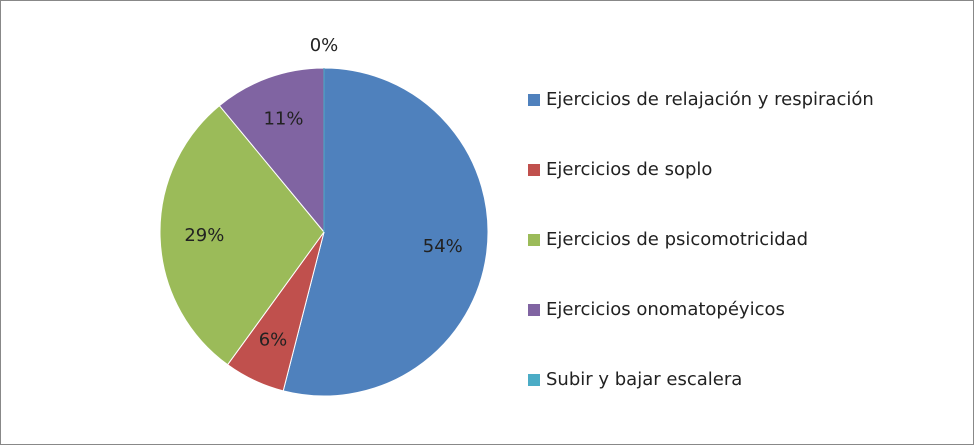 Image resolution: width=974 pixels, height=445 pixels. Describe the element at coordinates (273, 339) in the screenshot. I see `data-label: 6%` at that location.